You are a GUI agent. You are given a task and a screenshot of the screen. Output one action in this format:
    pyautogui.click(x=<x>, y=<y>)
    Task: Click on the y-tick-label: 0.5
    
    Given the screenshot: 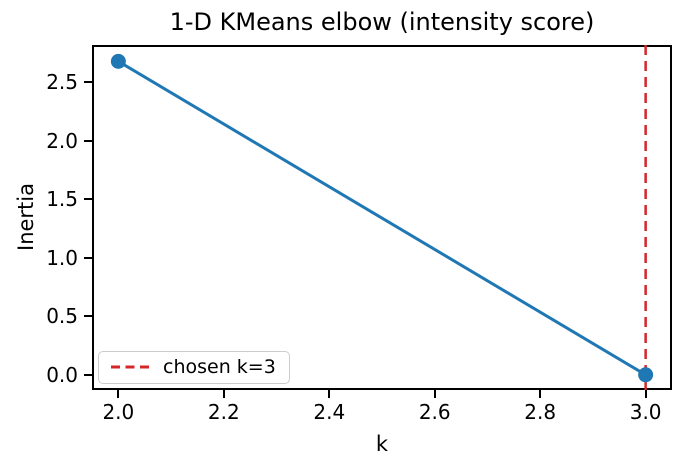 What is the action you would take?
    pyautogui.click(x=62, y=316)
    